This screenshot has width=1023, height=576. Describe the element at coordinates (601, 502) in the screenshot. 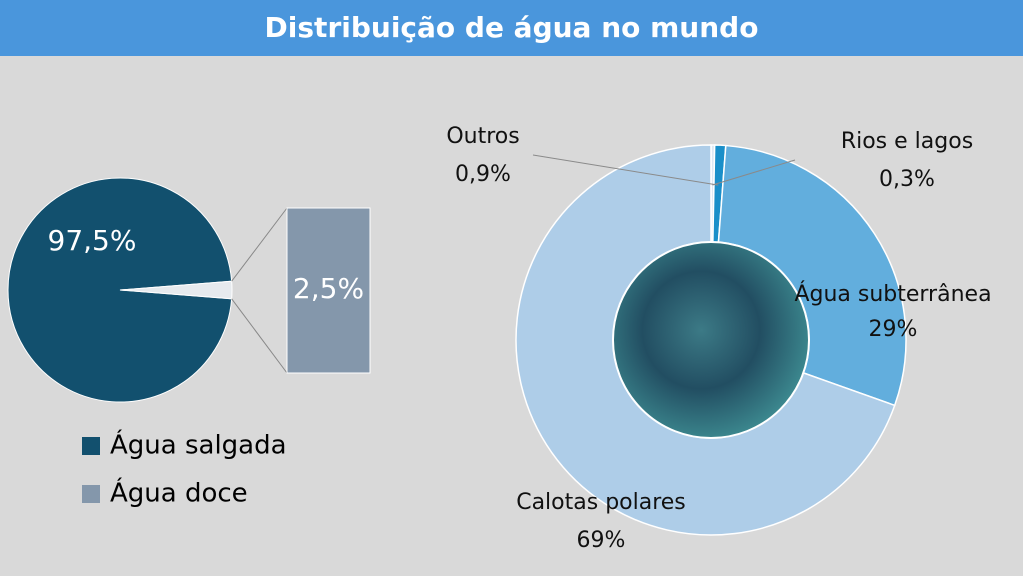

I see `data-label-name: Calotas polares` at that location.